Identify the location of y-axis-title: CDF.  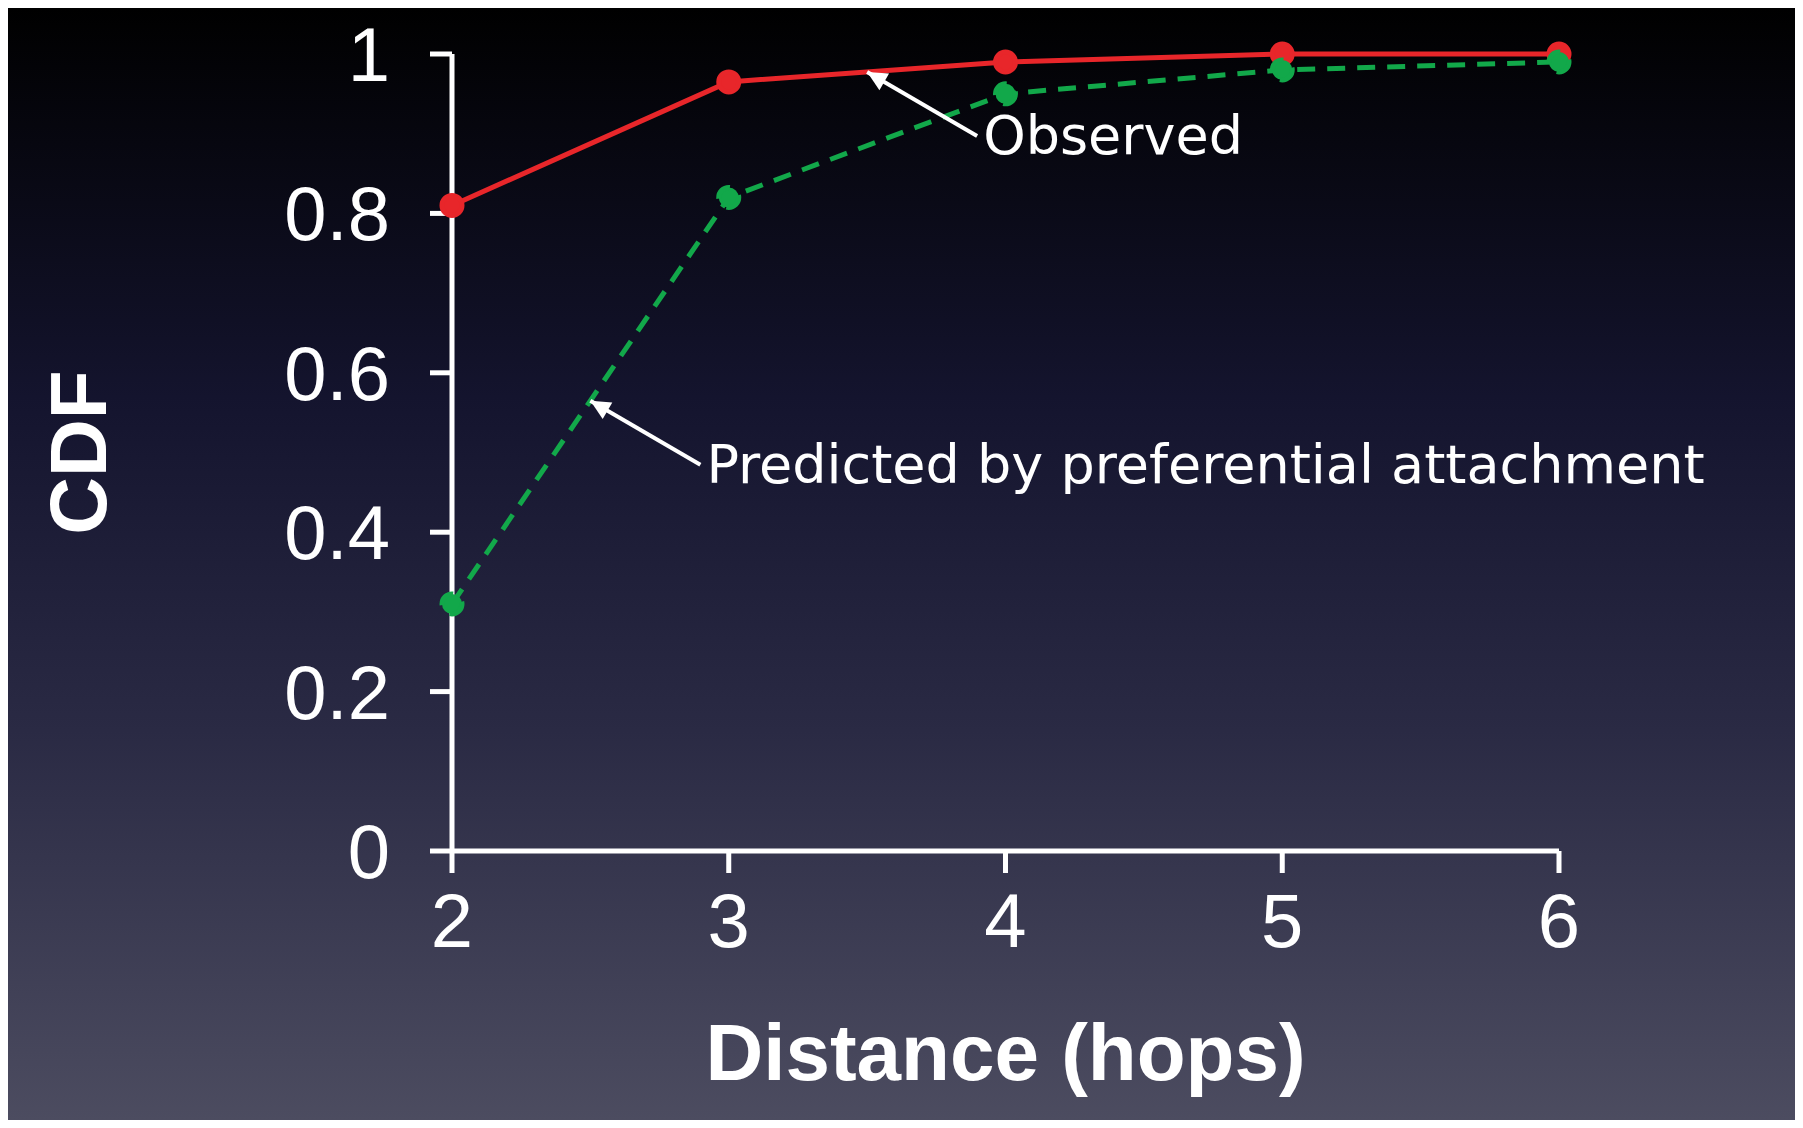
(79, 452).